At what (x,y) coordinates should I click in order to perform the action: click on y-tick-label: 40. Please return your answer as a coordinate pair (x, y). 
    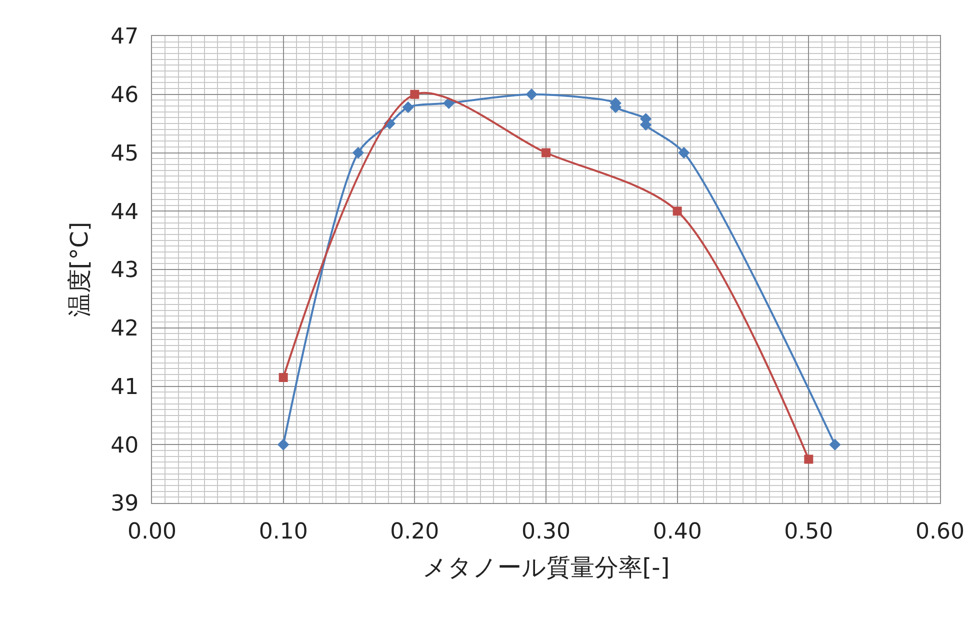
    Looking at the image, I should click on (124, 445).